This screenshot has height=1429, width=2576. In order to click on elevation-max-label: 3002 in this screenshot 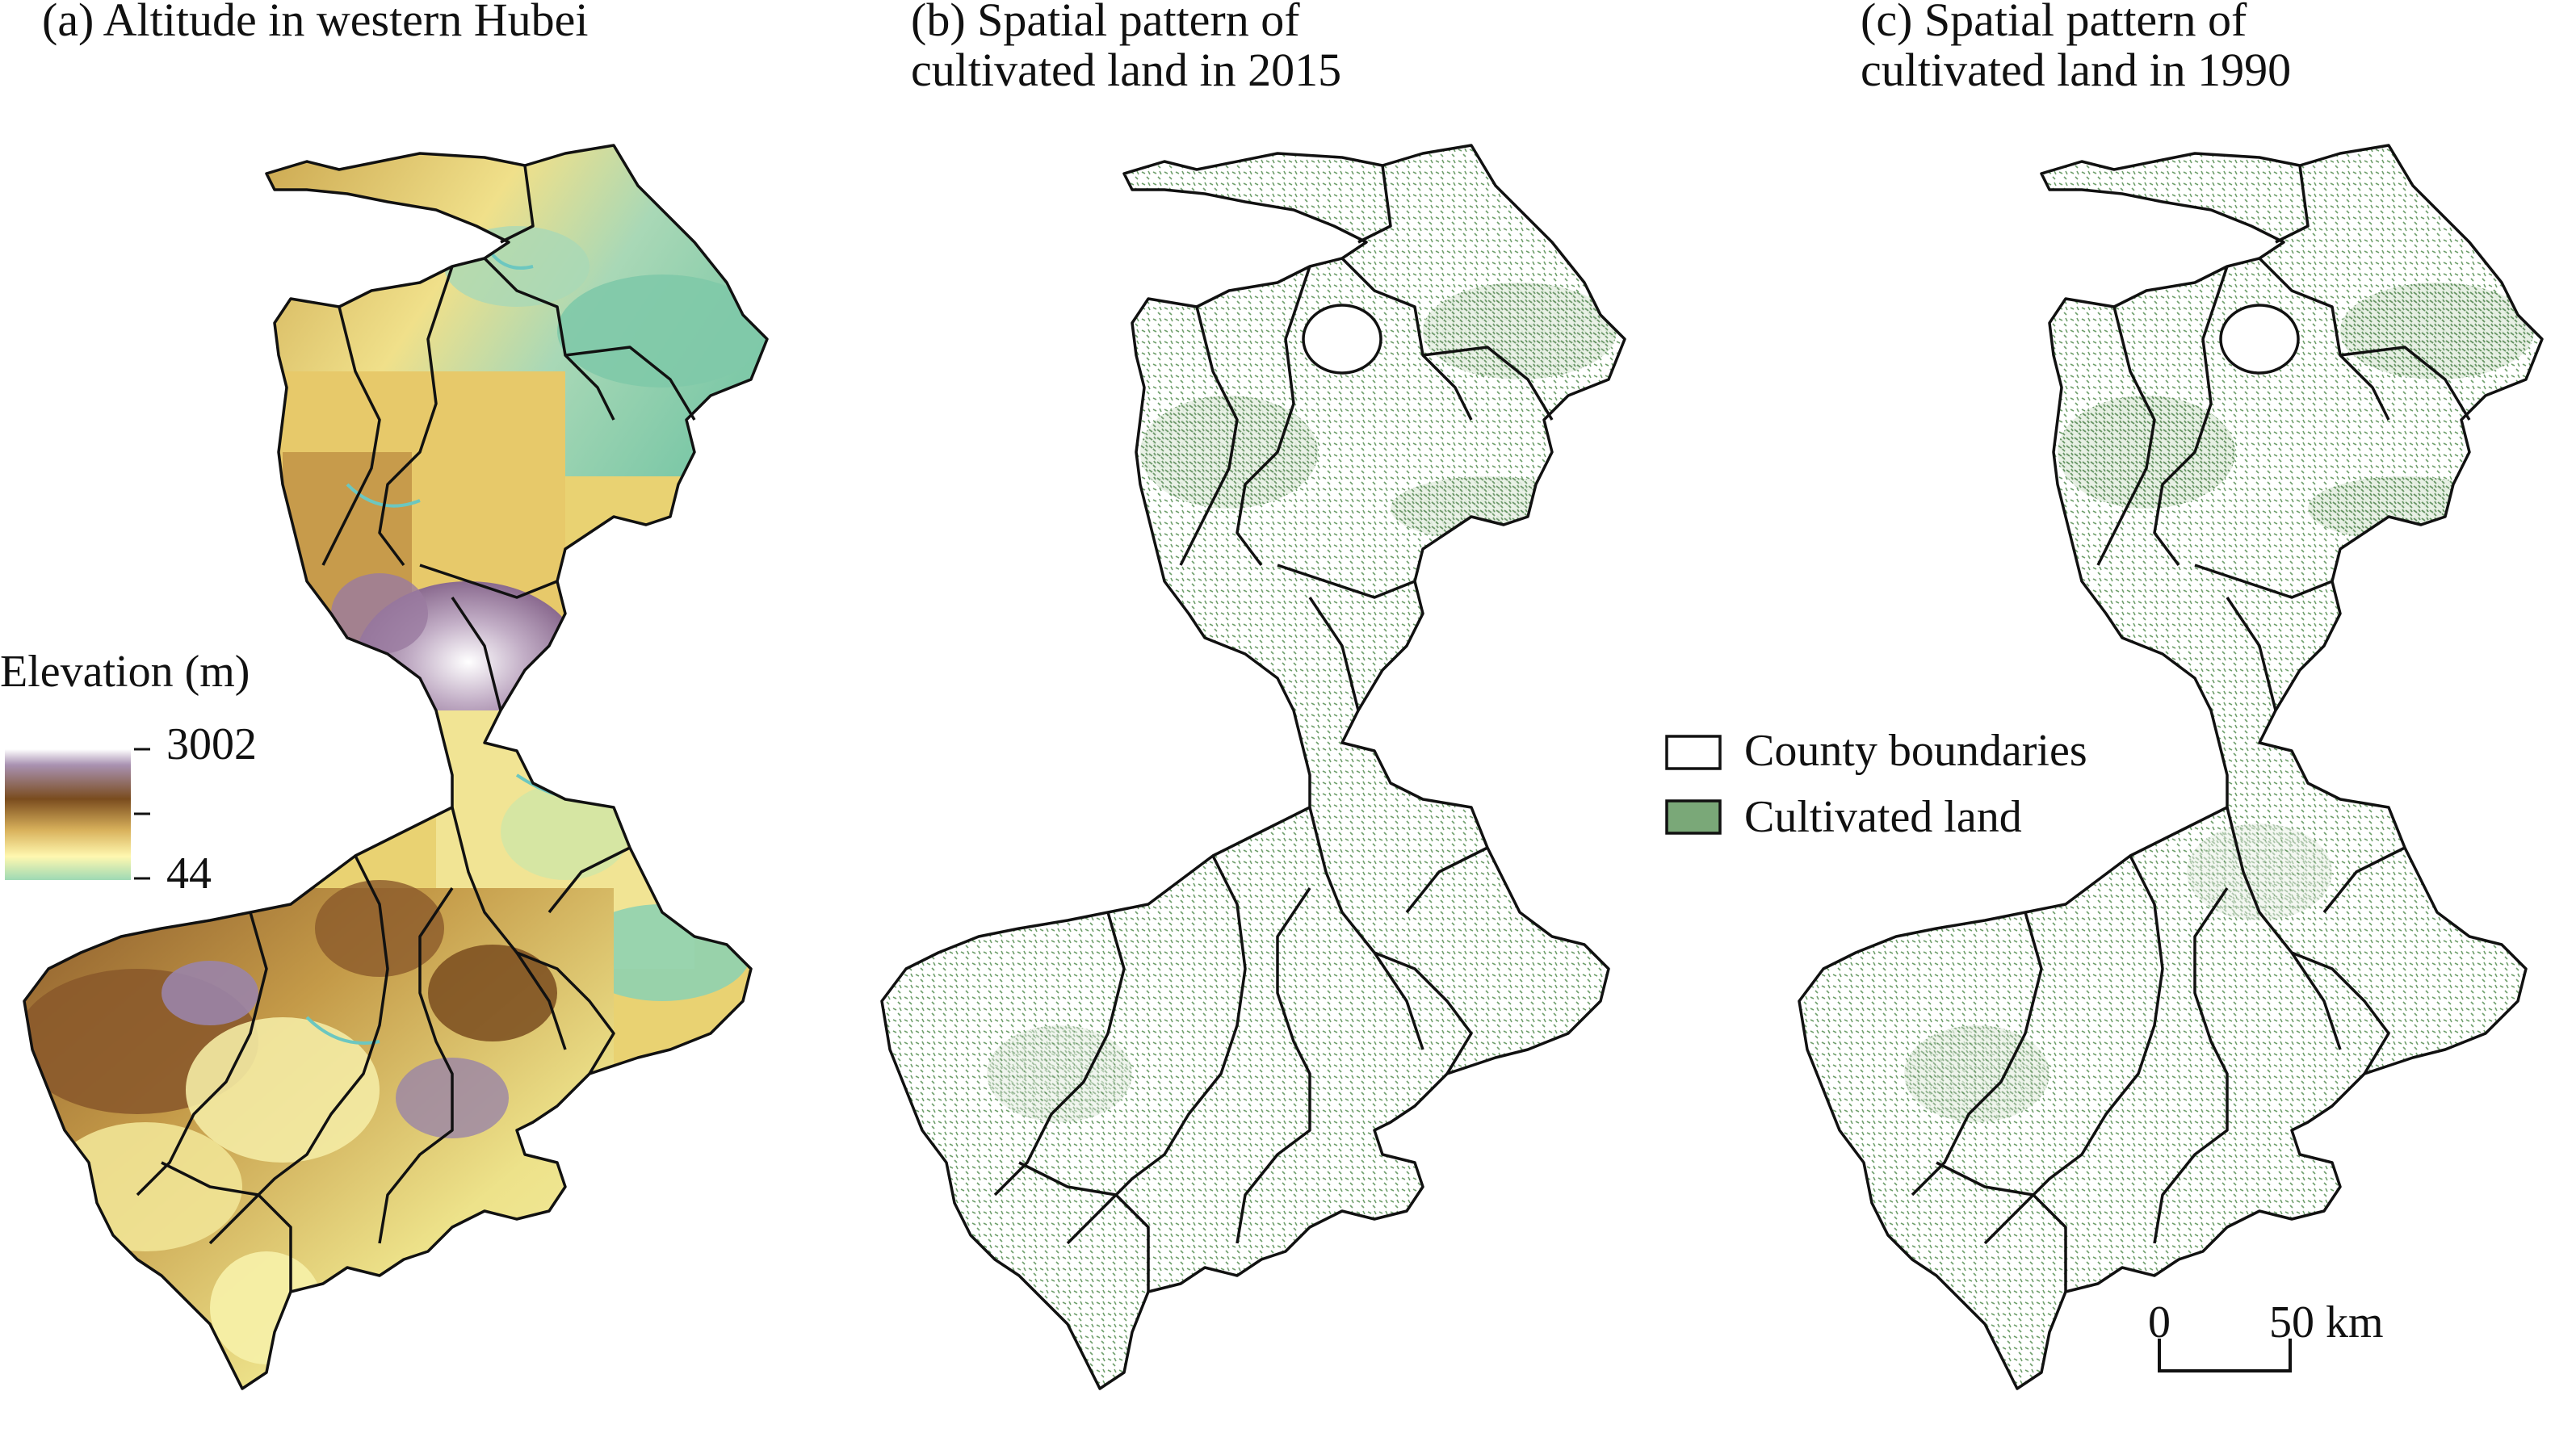, I will do `click(211, 744)`.